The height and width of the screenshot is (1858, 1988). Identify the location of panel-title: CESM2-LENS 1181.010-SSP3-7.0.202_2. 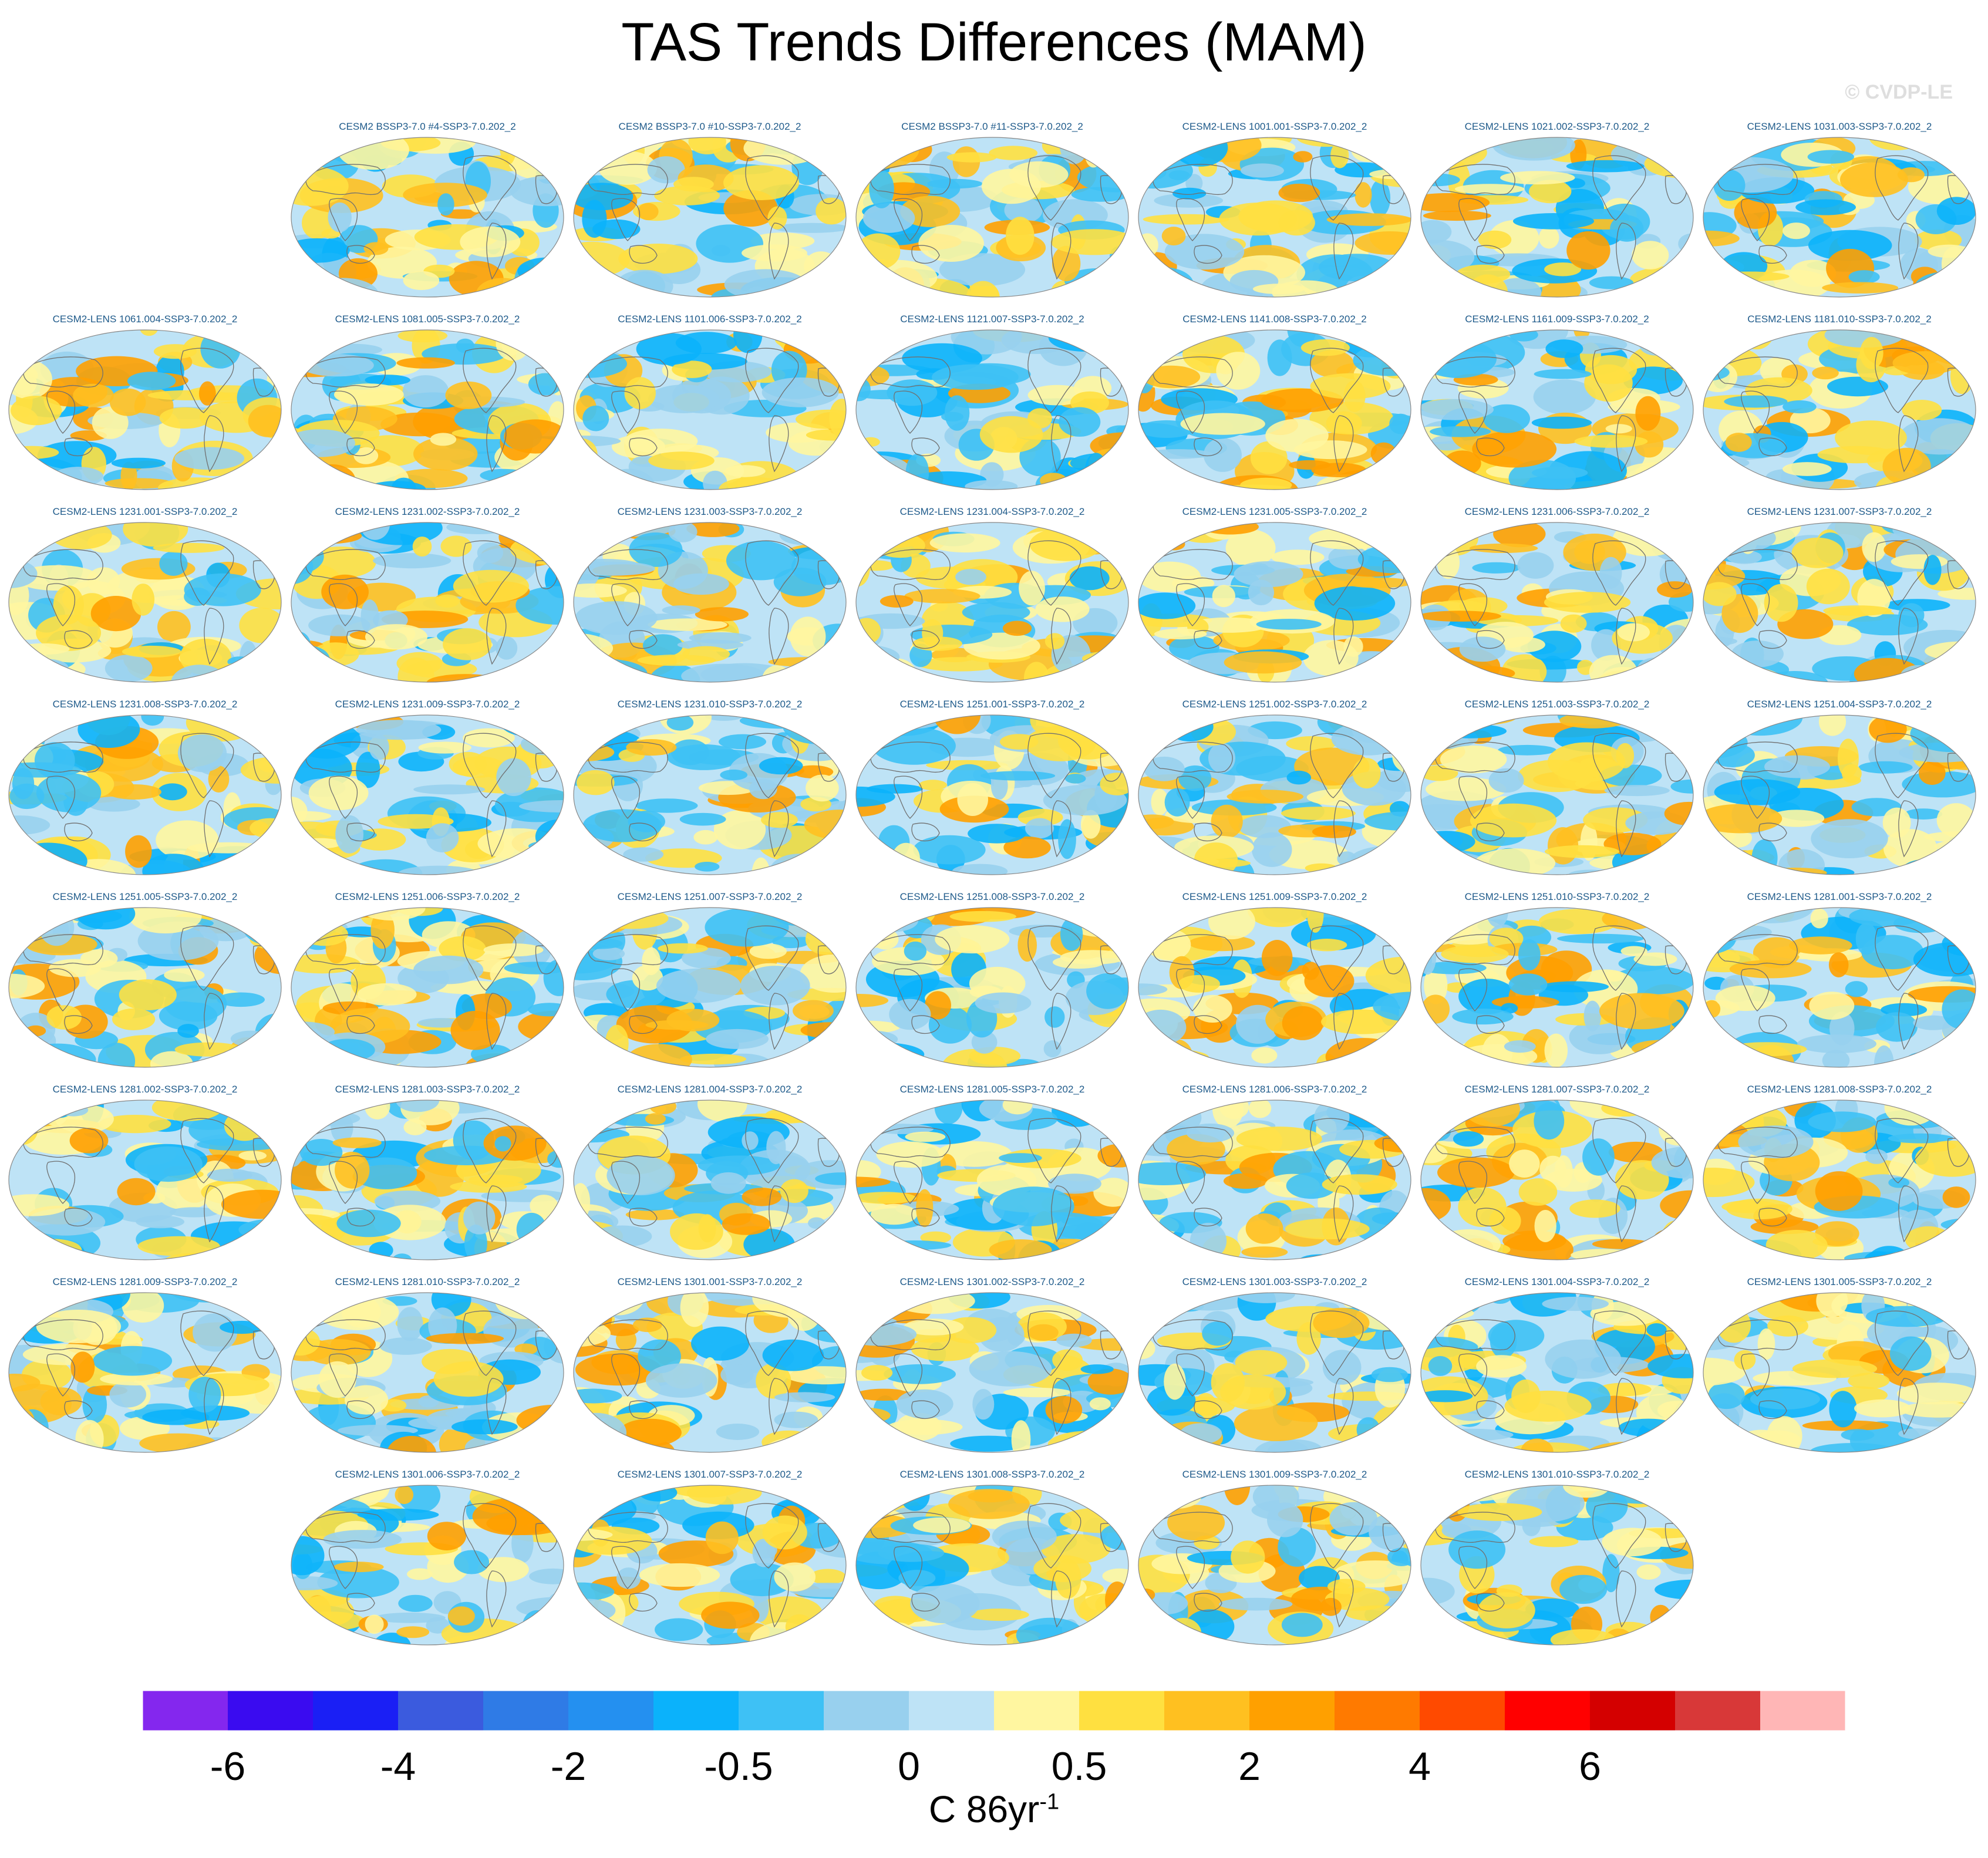
(1840, 319).